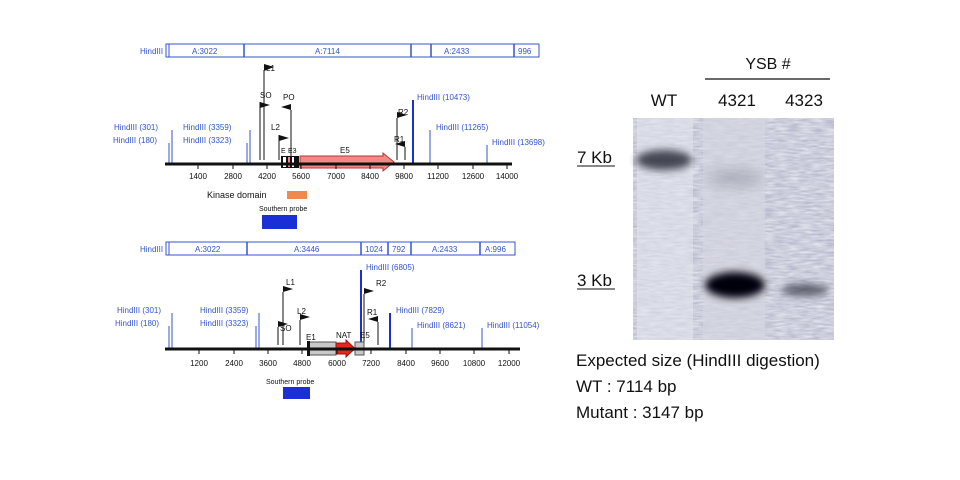  Describe the element at coordinates (507, 176) in the screenshot. I see `wt-tick-label: 14000` at that location.